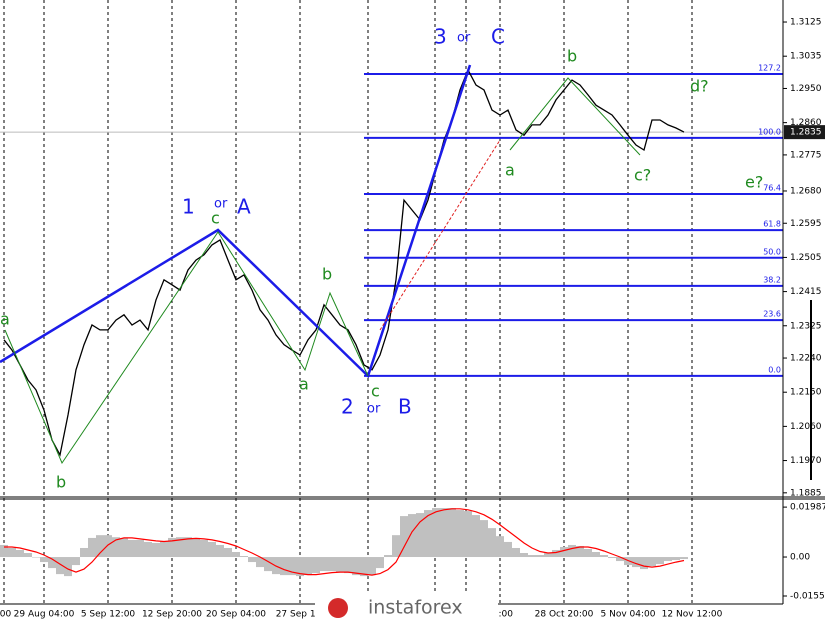  I want to click on x-tick-label: 5 Nov 04:00, so click(628, 615).